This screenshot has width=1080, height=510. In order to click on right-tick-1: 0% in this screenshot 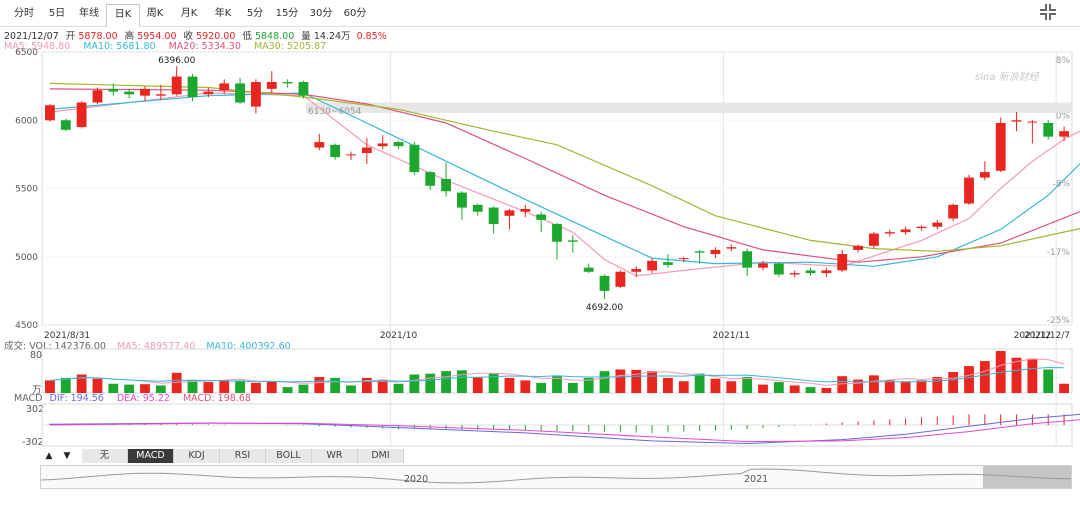, I will do `click(1063, 116)`.